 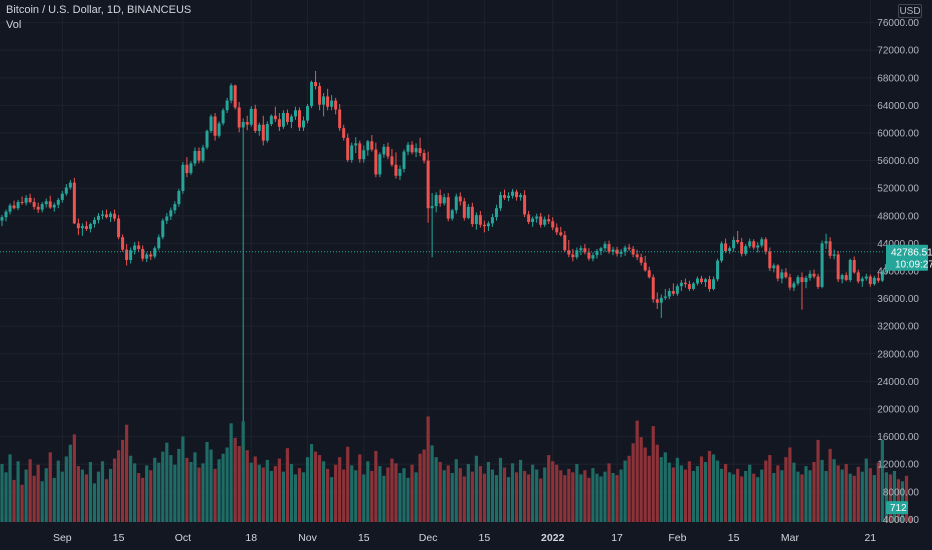 I want to click on price-tick-label: 40000.00, so click(x=898, y=272).